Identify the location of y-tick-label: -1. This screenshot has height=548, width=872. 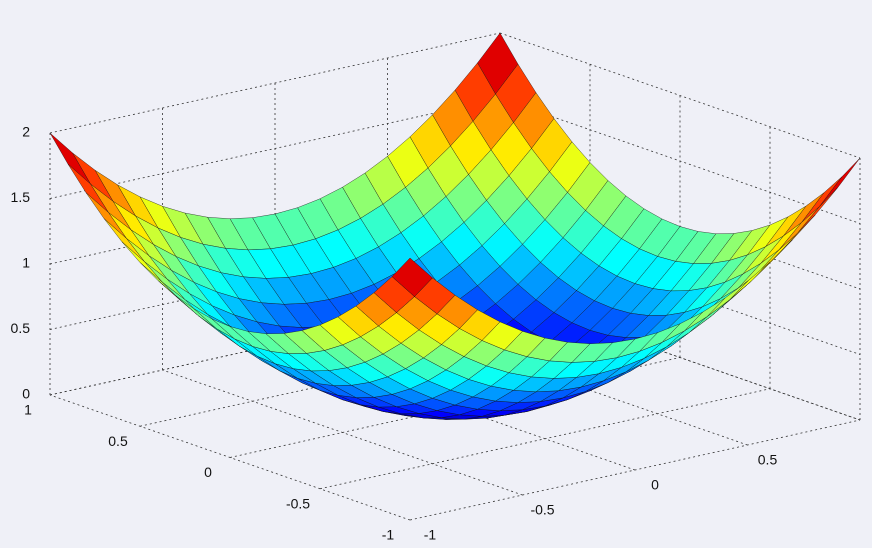
(388, 535).